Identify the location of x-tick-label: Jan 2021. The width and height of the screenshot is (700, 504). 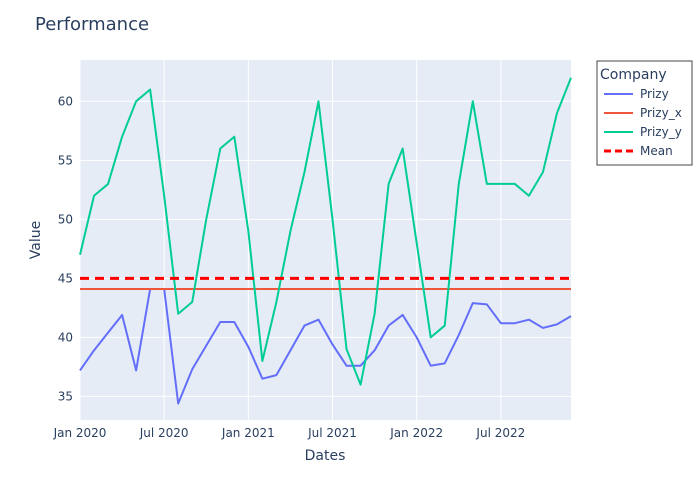
(248, 433).